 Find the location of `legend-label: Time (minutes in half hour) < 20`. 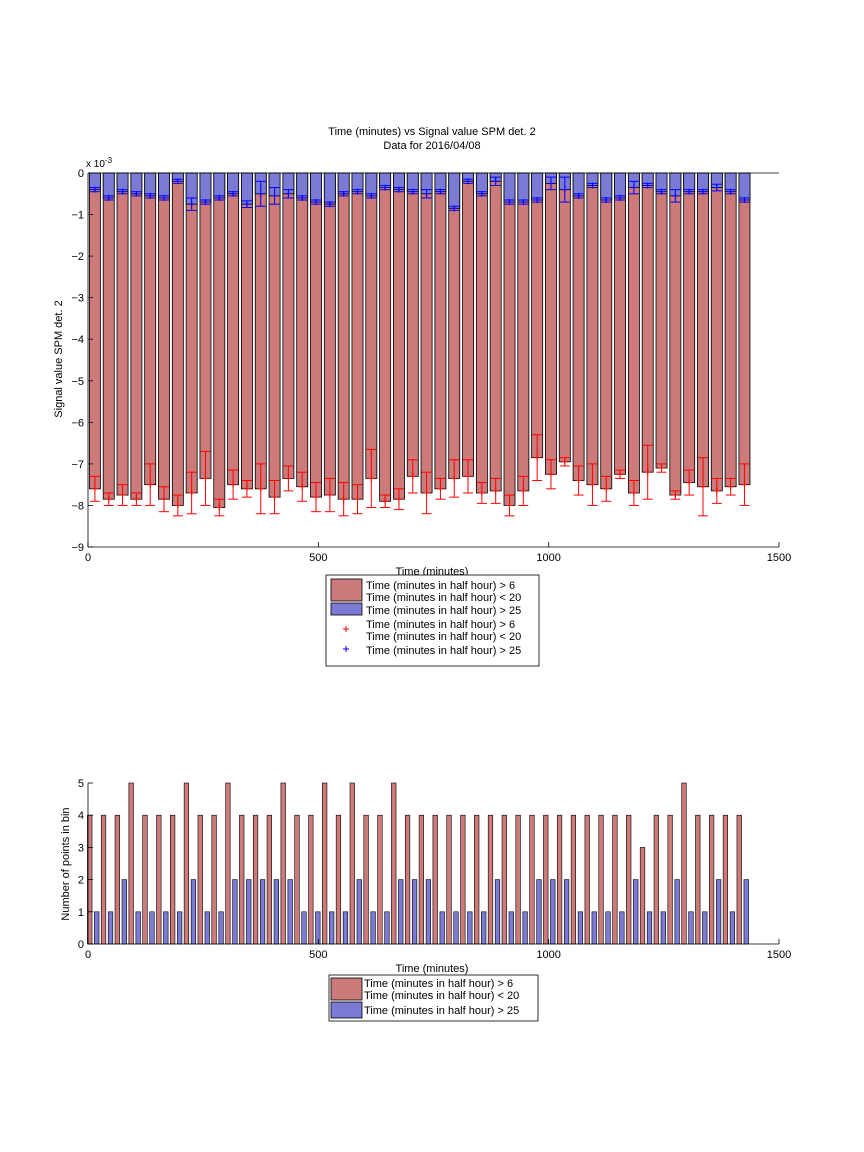

legend-label: Time (minutes in half hour) < 20 is located at coordinates (443, 637).